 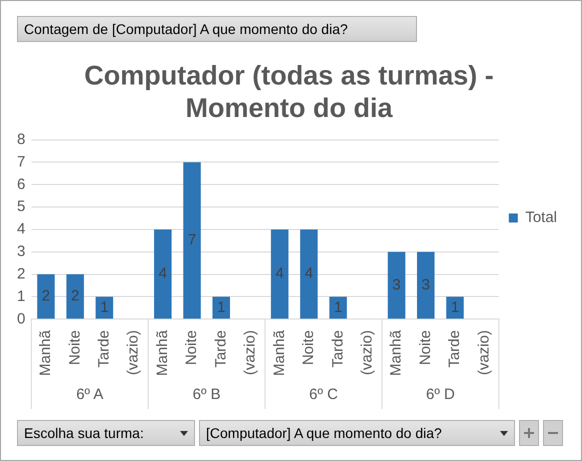 What do you see at coordinates (541, 217) in the screenshot?
I see `legend-label: Total` at bounding box center [541, 217].